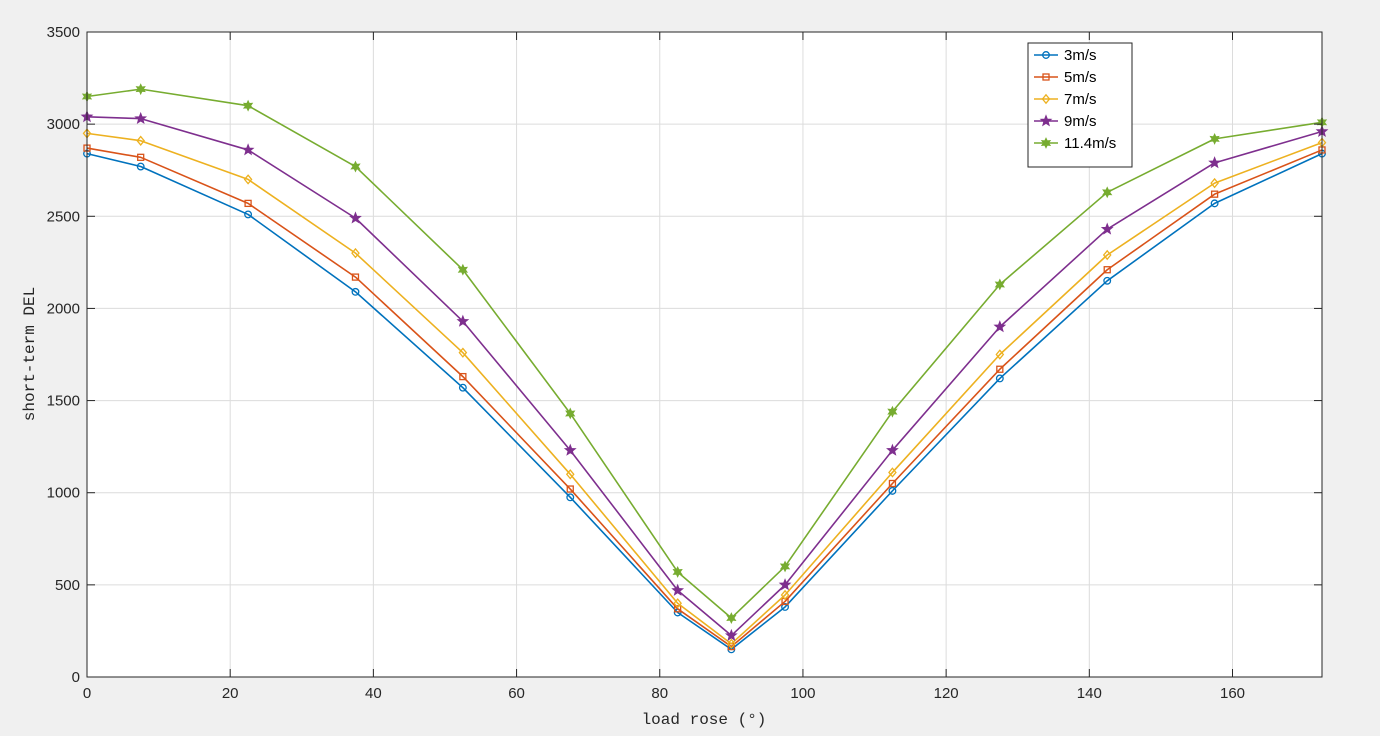 The height and width of the screenshot is (736, 1380). I want to click on legend: 3m/s 5m/s 7m/s 9m/s 11.4m/s, so click(1080, 105).